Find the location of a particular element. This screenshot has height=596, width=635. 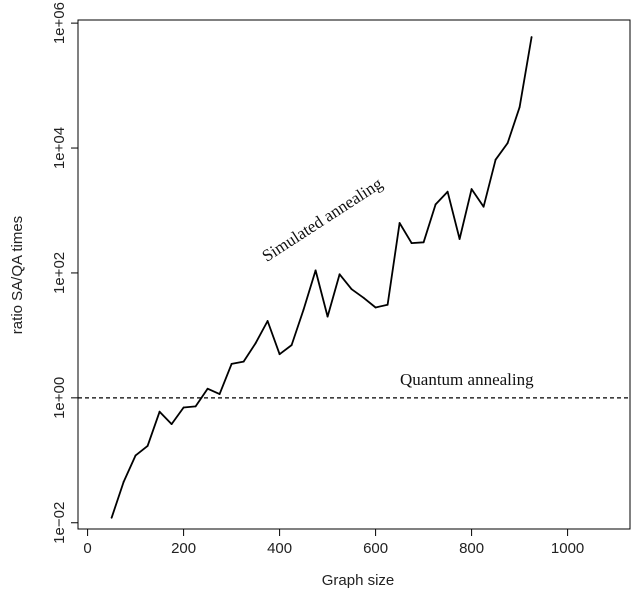

y-axis-label: ratio SA/QA times is located at coordinates (17, 275).